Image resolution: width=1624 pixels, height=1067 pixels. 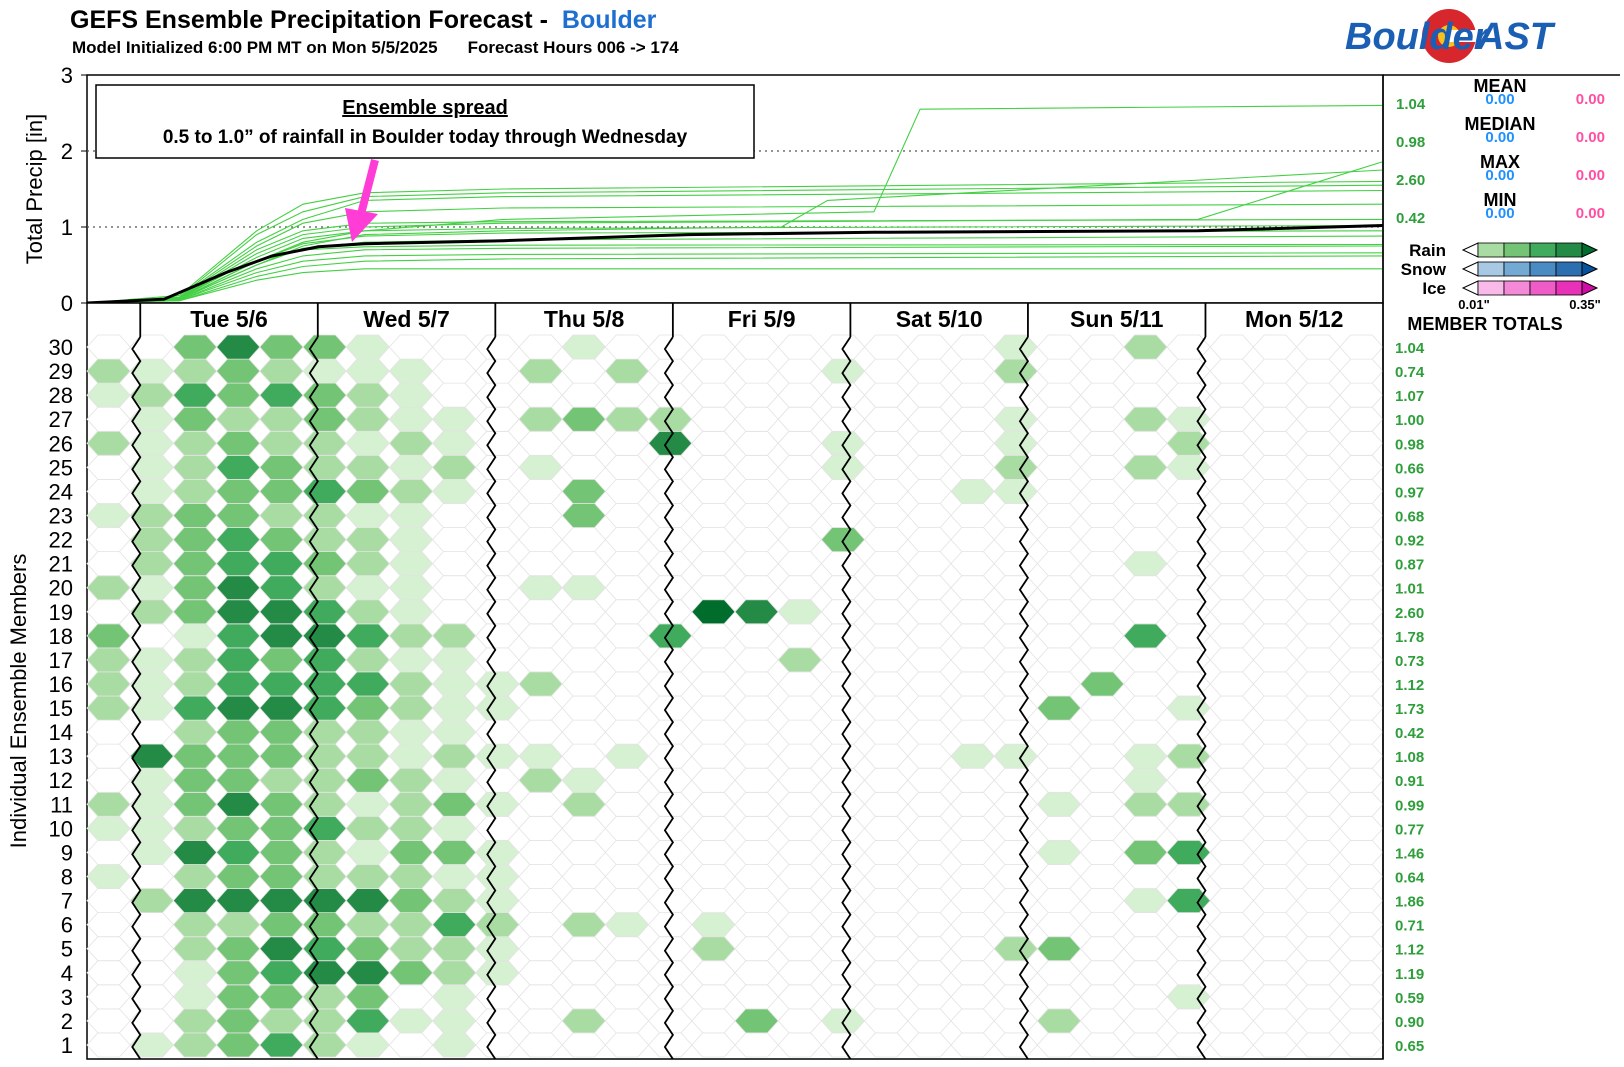 What do you see at coordinates (1411, 104) in the screenshot?
I see `stat-rain-value: 1.04` at bounding box center [1411, 104].